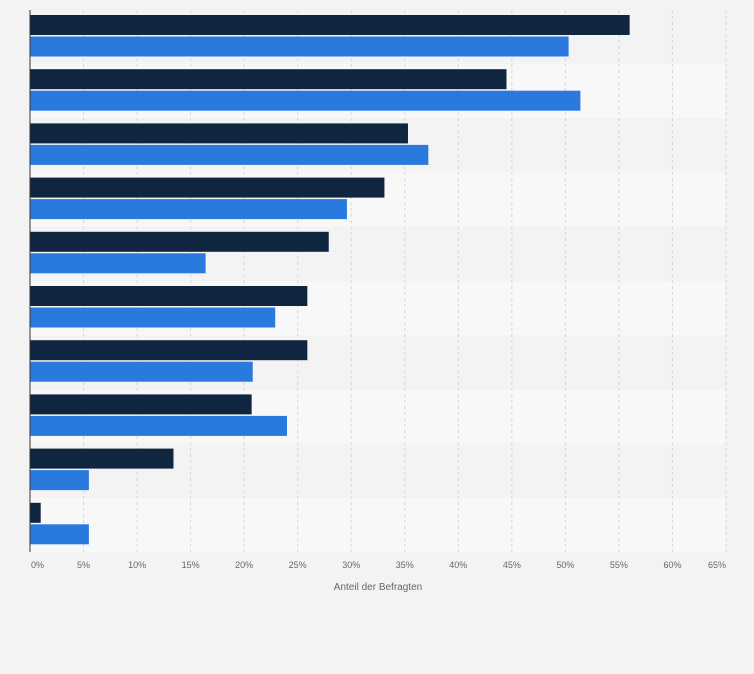  What do you see at coordinates (298, 565) in the screenshot?
I see `x-tick-label: 25%` at bounding box center [298, 565].